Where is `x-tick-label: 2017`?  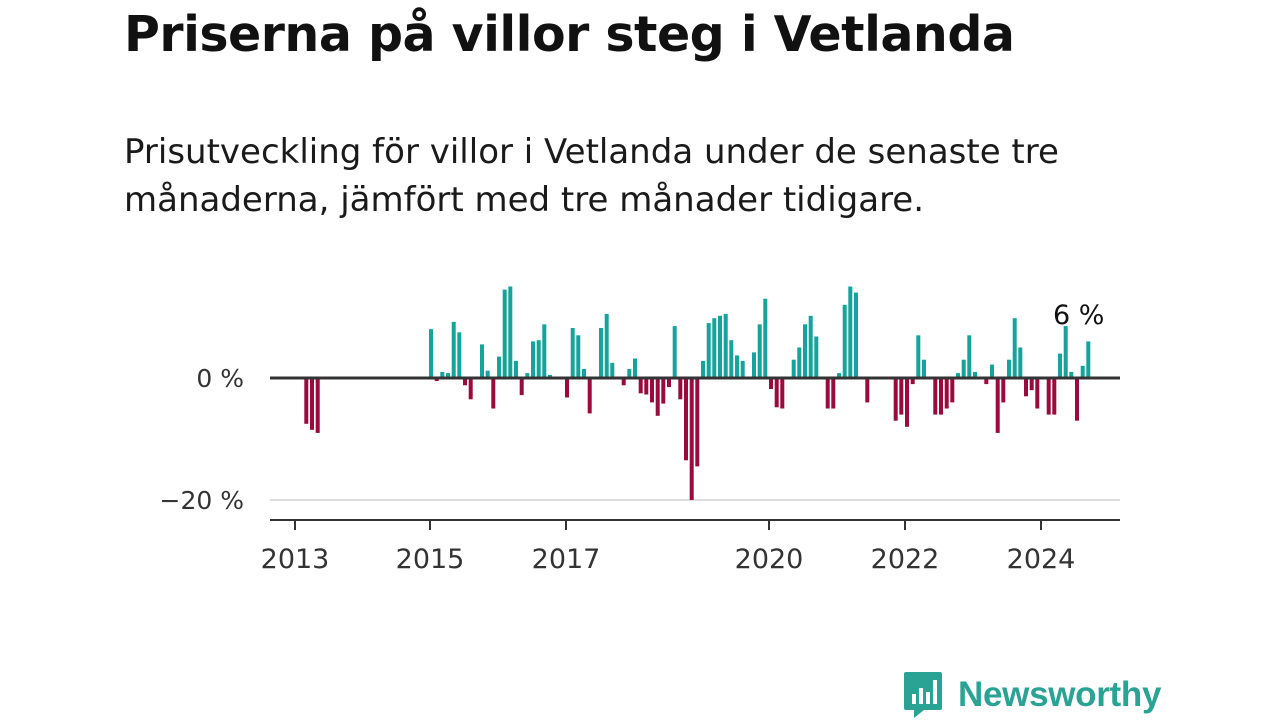
x-tick-label: 2017 is located at coordinates (566, 559).